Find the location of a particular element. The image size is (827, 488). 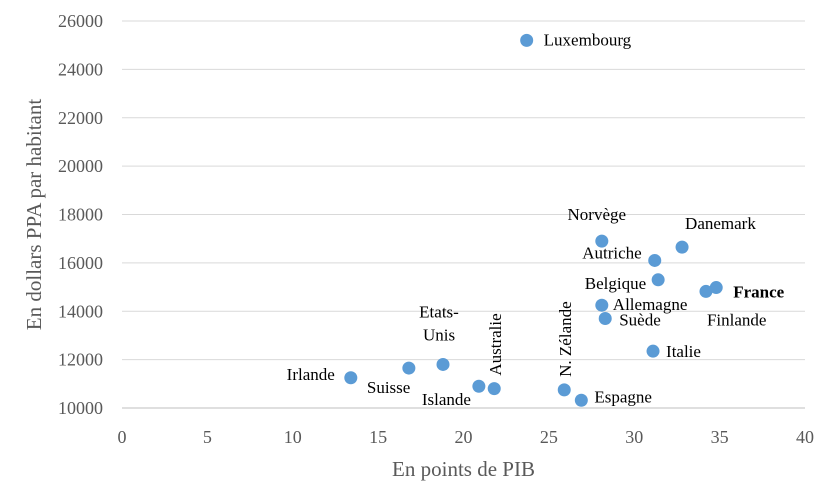

data-point-allemagne is located at coordinates (602, 305).